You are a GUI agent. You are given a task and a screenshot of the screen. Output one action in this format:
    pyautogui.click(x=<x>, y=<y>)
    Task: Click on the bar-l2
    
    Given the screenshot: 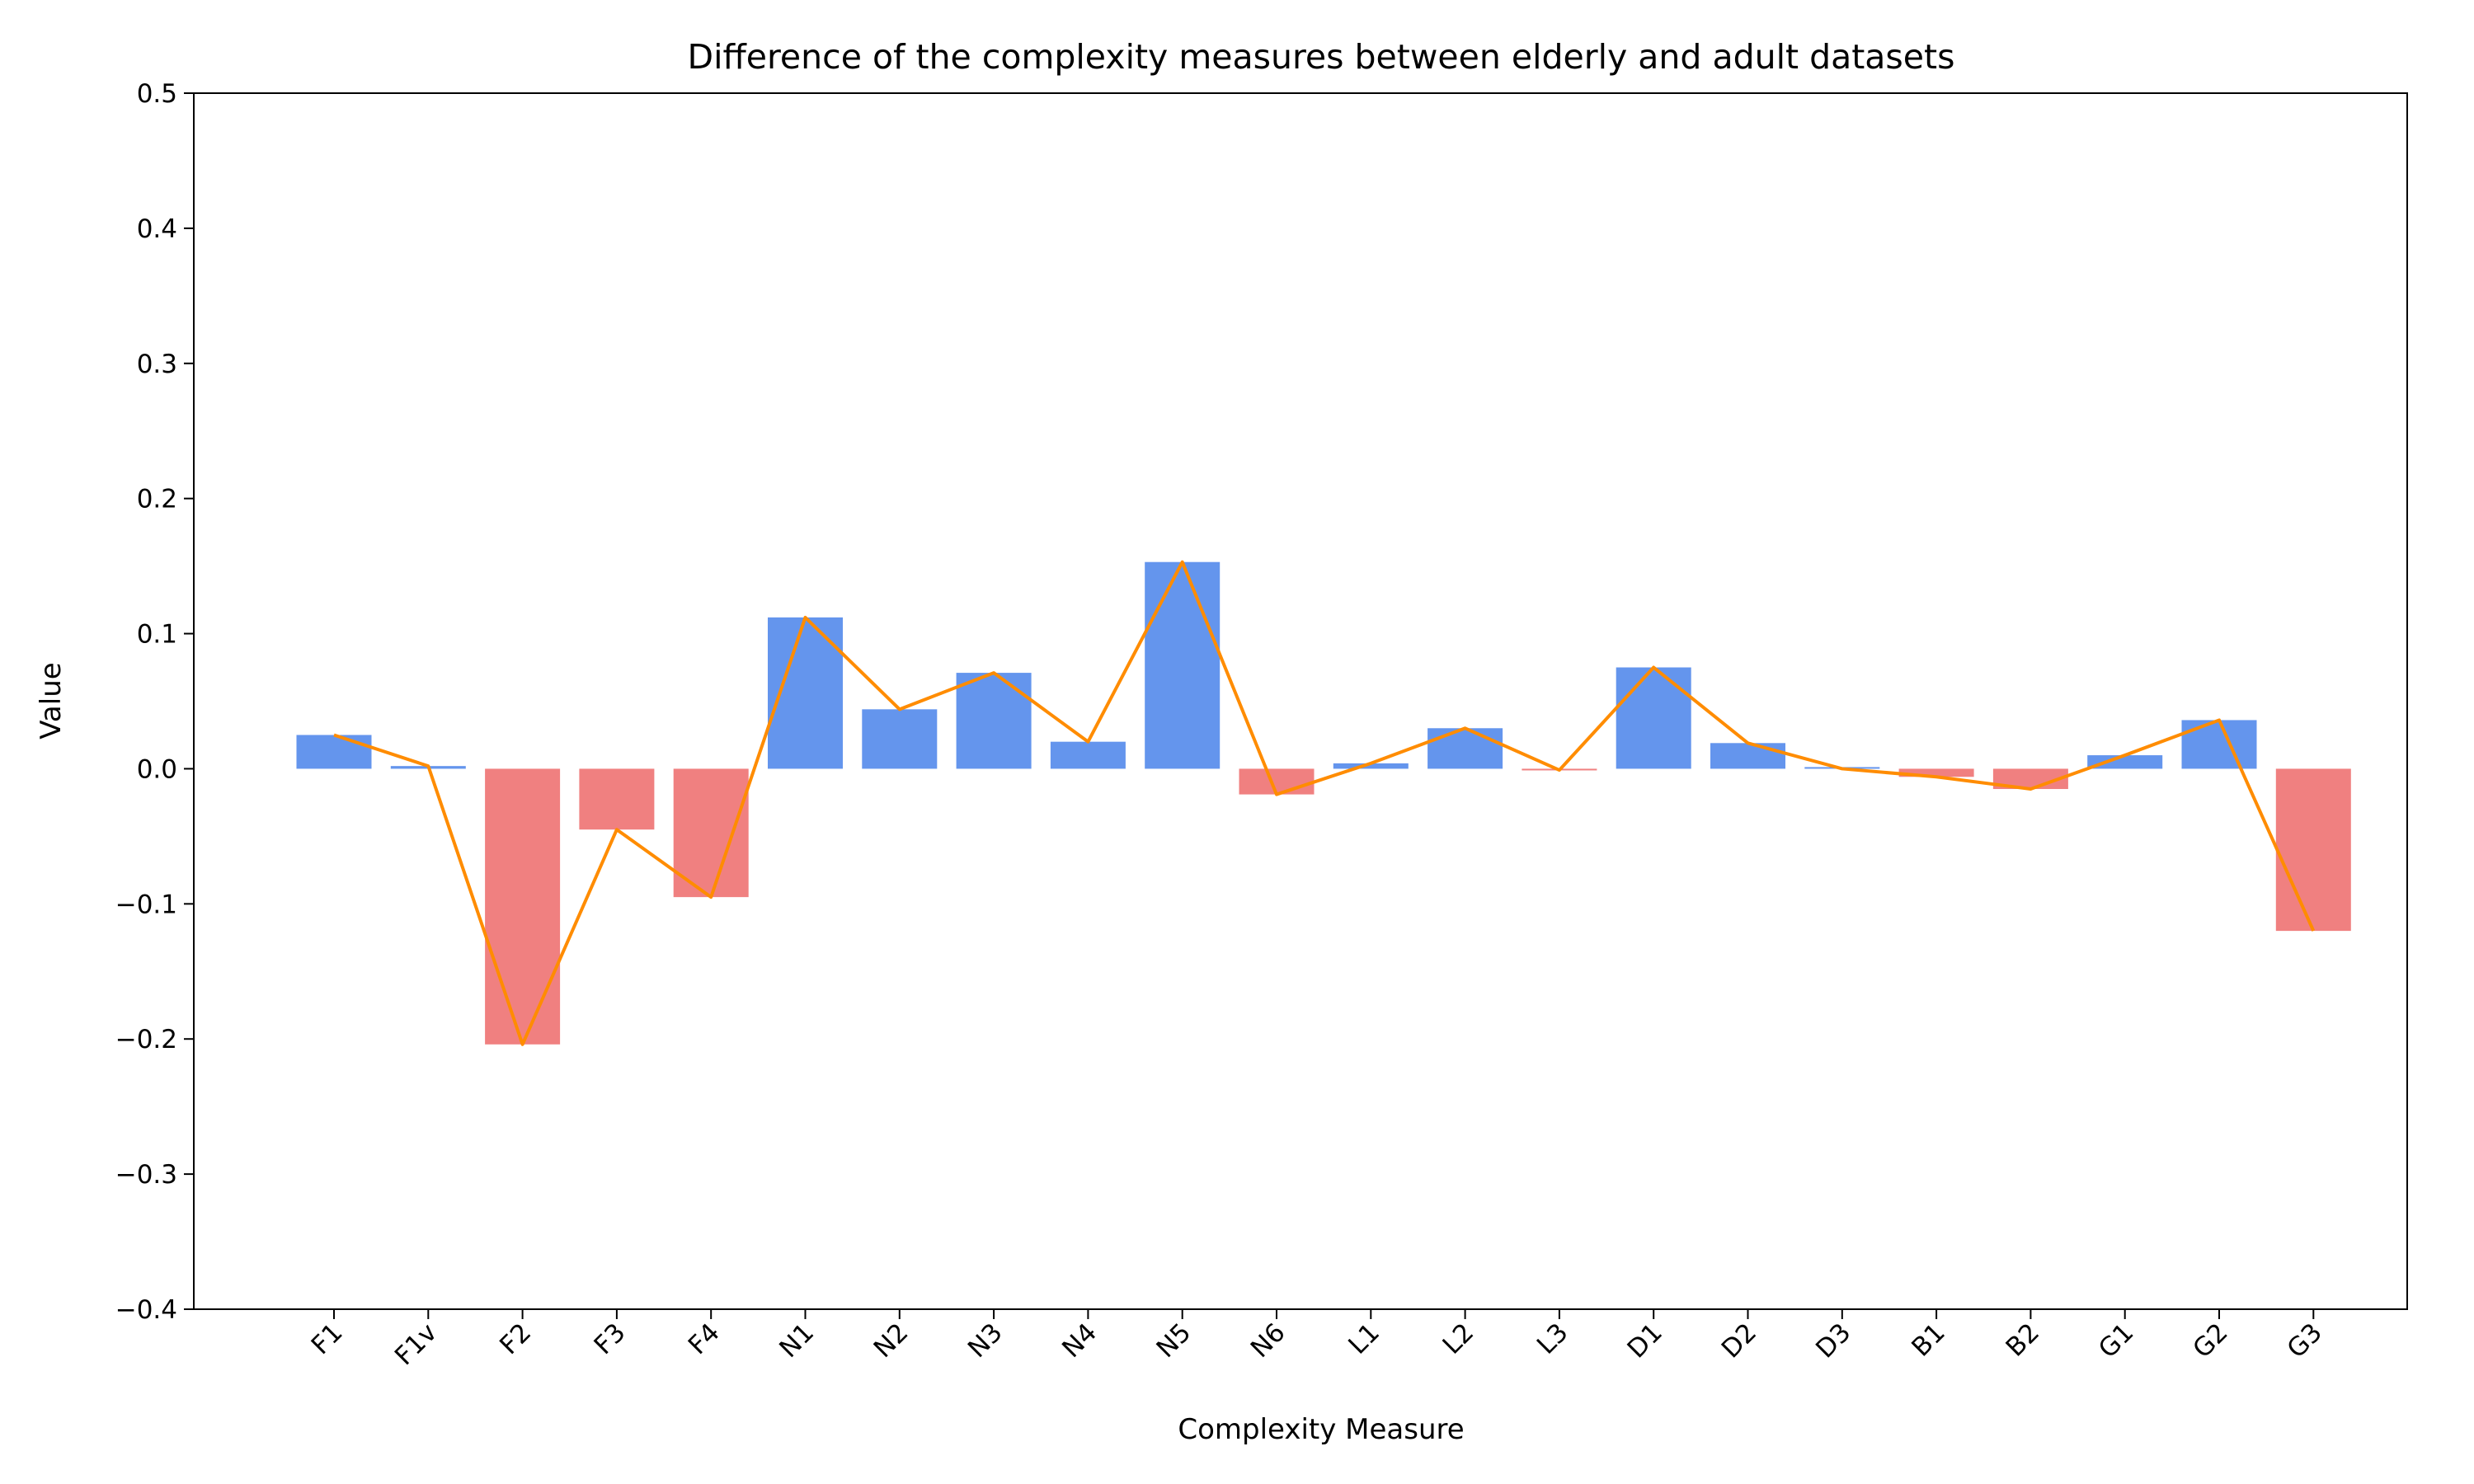 What is the action you would take?
    pyautogui.click(x=1465, y=748)
    